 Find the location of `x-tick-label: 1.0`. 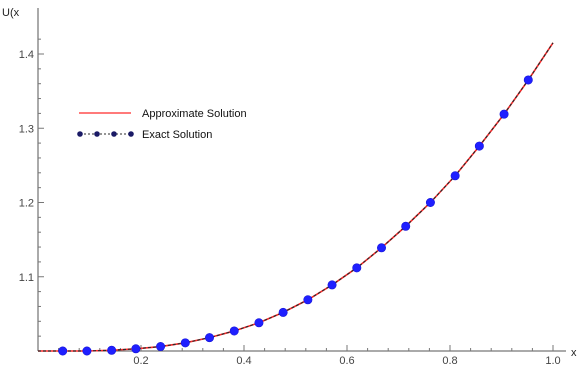

x-tick-label: 1.0 is located at coordinates (552, 361).